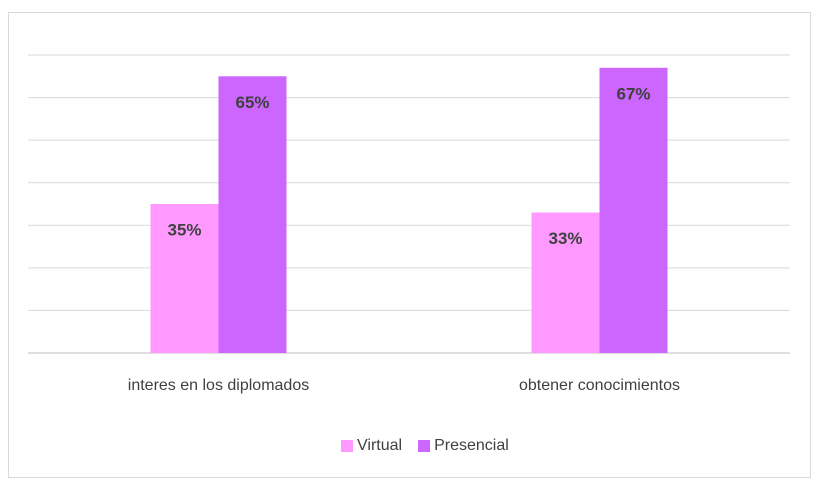  Describe the element at coordinates (184, 229) in the screenshot. I see `value-label: 35%` at that location.